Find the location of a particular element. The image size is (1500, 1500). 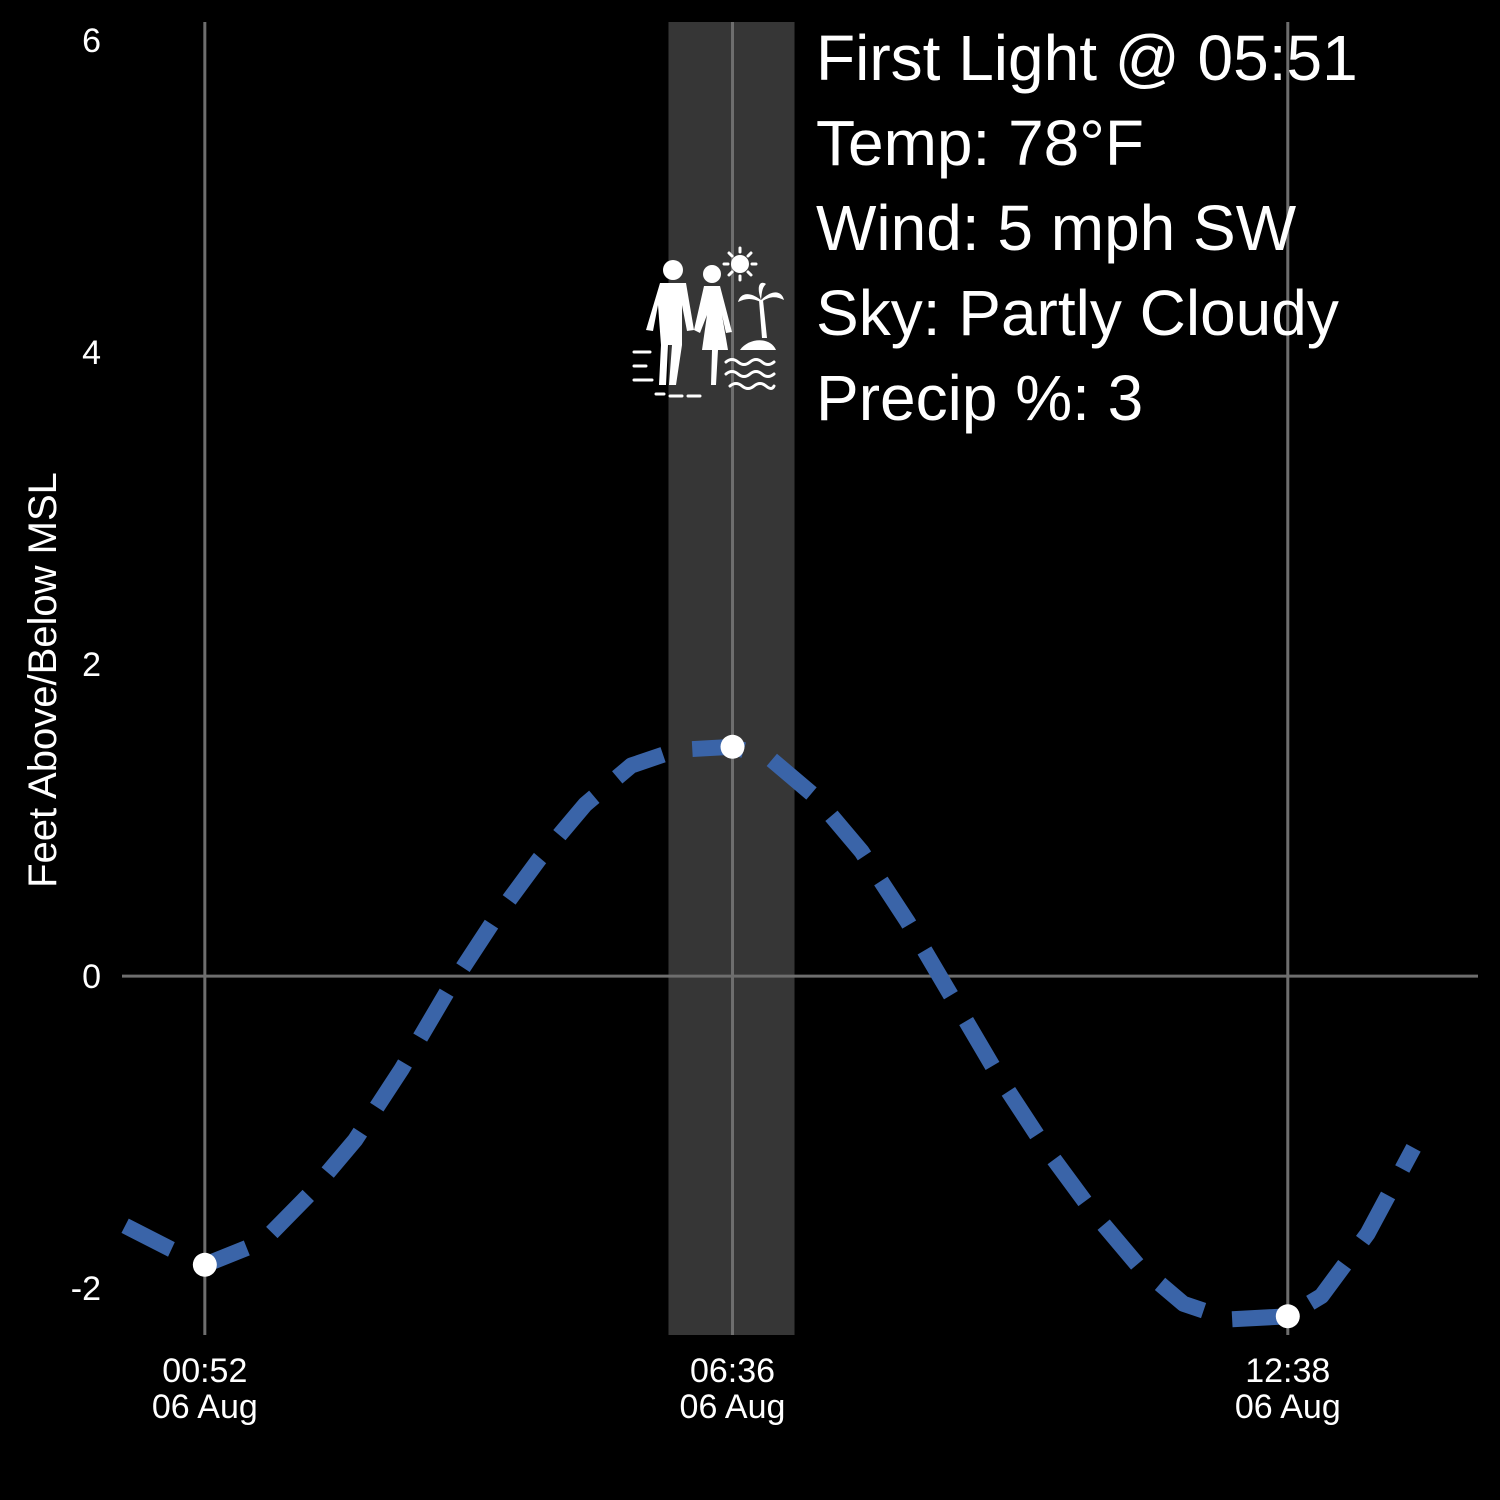

precip-line: Precip %: 3 is located at coordinates (979, 398).